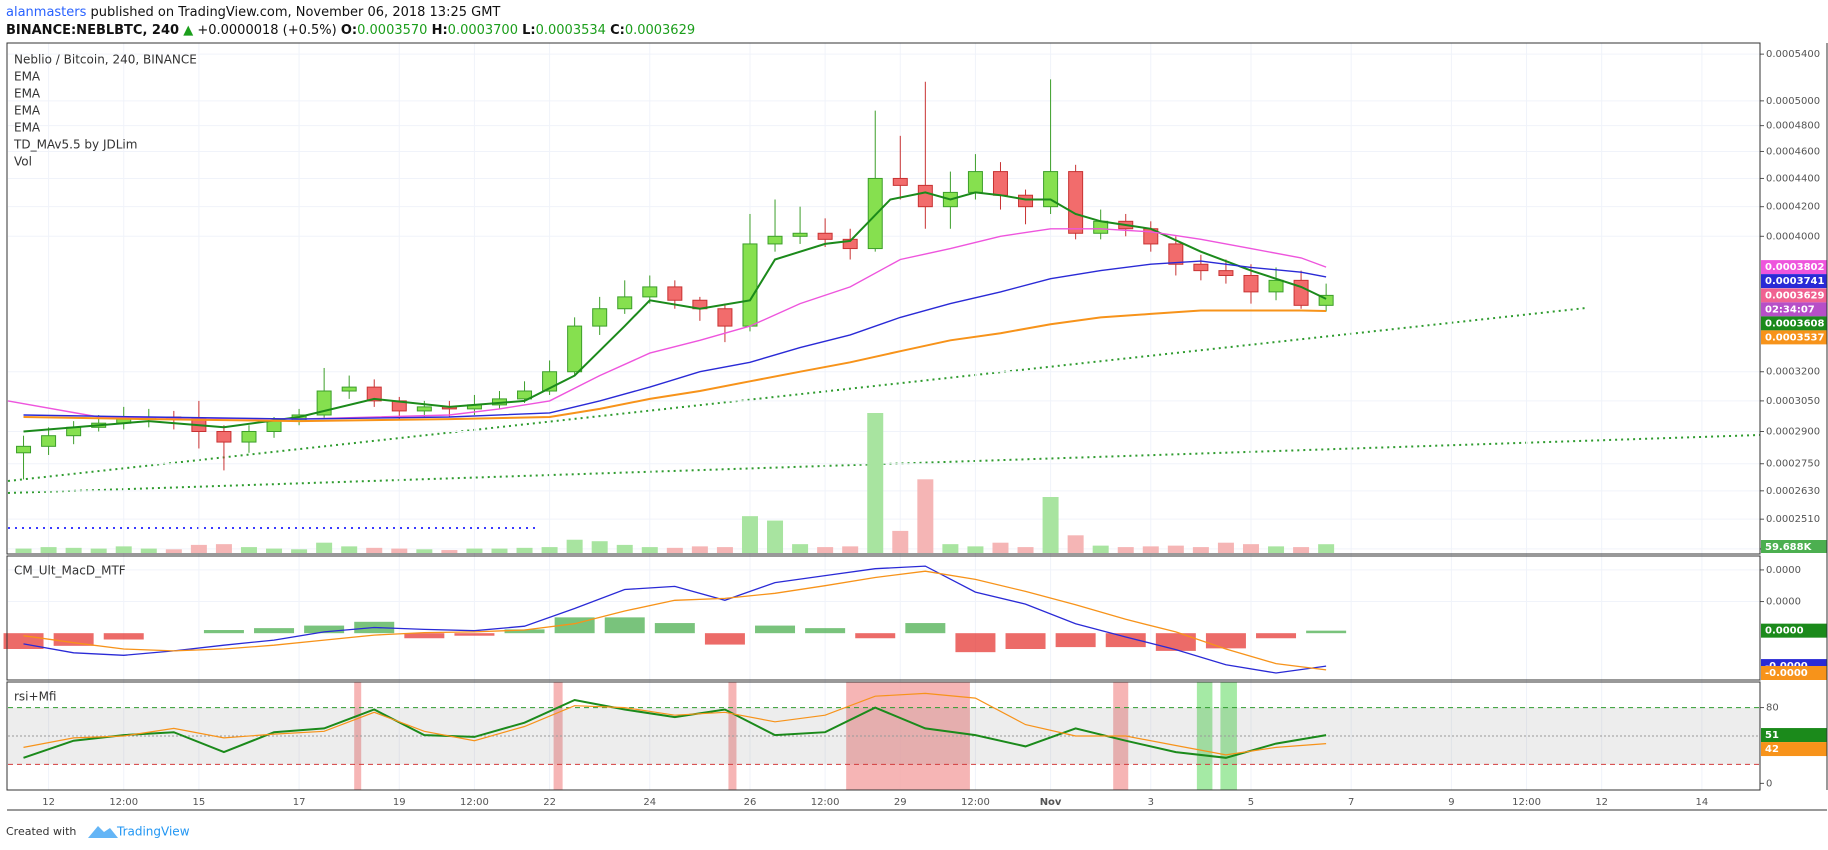 The height and width of the screenshot is (850, 1828). Describe the element at coordinates (1793, 372) in the screenshot. I see `y-tick-label: 0.0003200` at that location.